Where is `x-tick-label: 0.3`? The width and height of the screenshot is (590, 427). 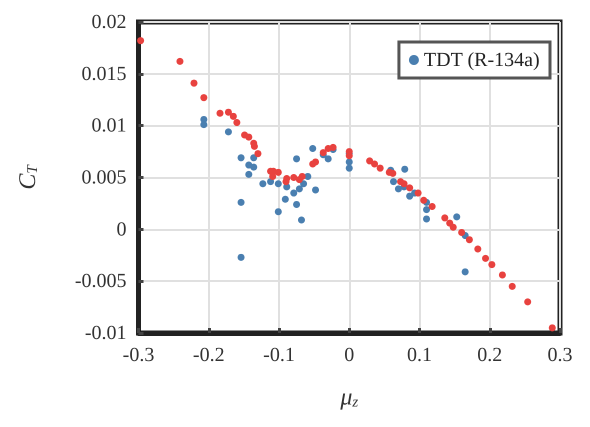 x-tick-label: 0.3 is located at coordinates (560, 355).